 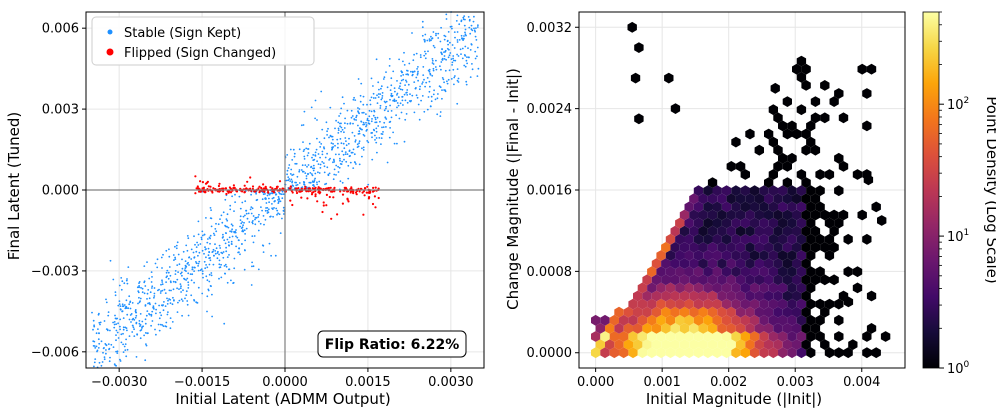 What do you see at coordinates (669, 78) in the screenshot?
I see `hexbin-outlier-cell` at bounding box center [669, 78].